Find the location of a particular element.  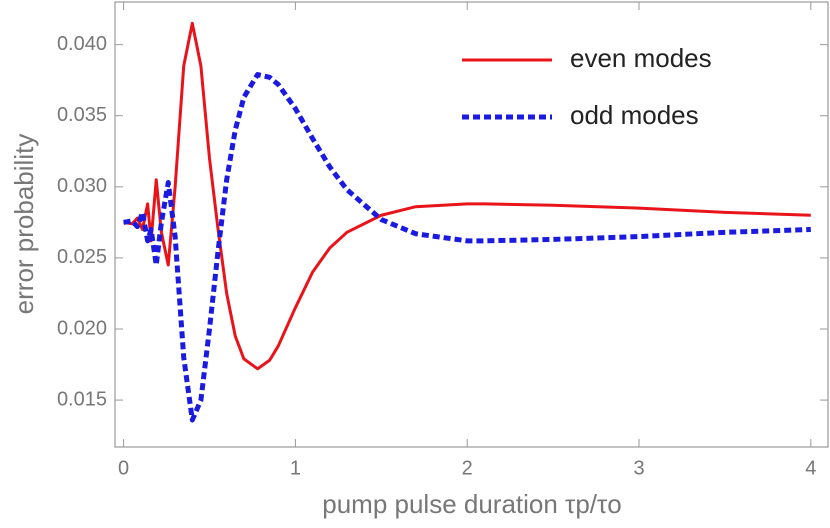

y-tick-label: 0.030 is located at coordinates (82, 186).